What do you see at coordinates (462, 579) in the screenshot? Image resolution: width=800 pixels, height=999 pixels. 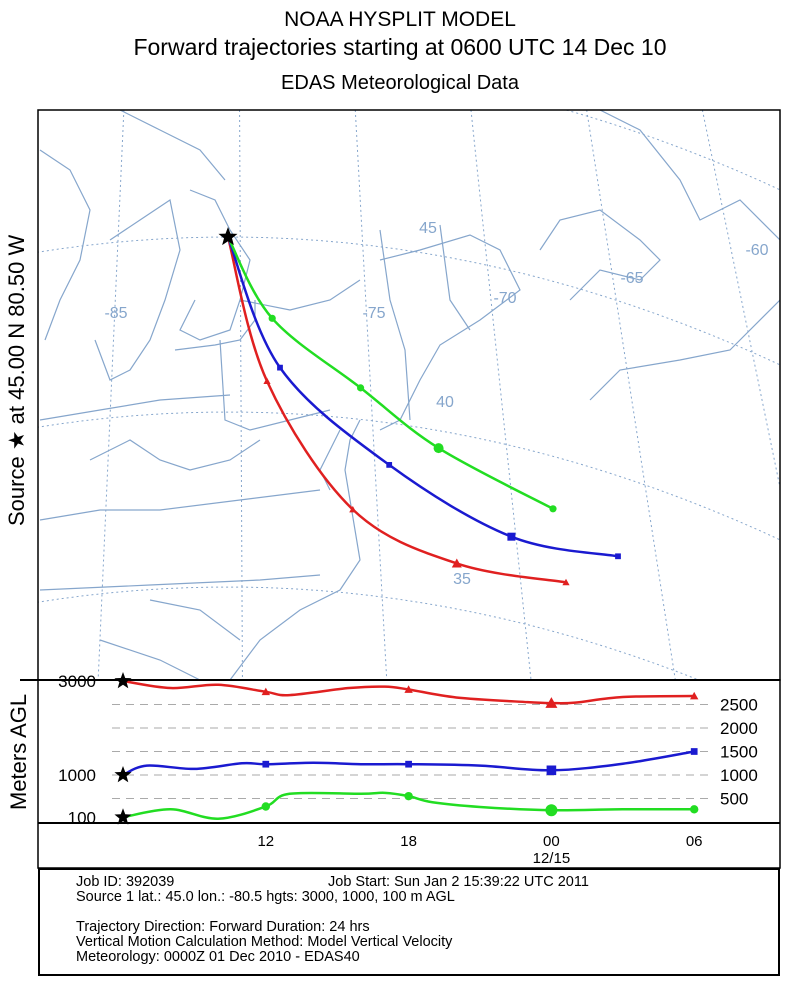 I see `latitude-label: 35` at bounding box center [462, 579].